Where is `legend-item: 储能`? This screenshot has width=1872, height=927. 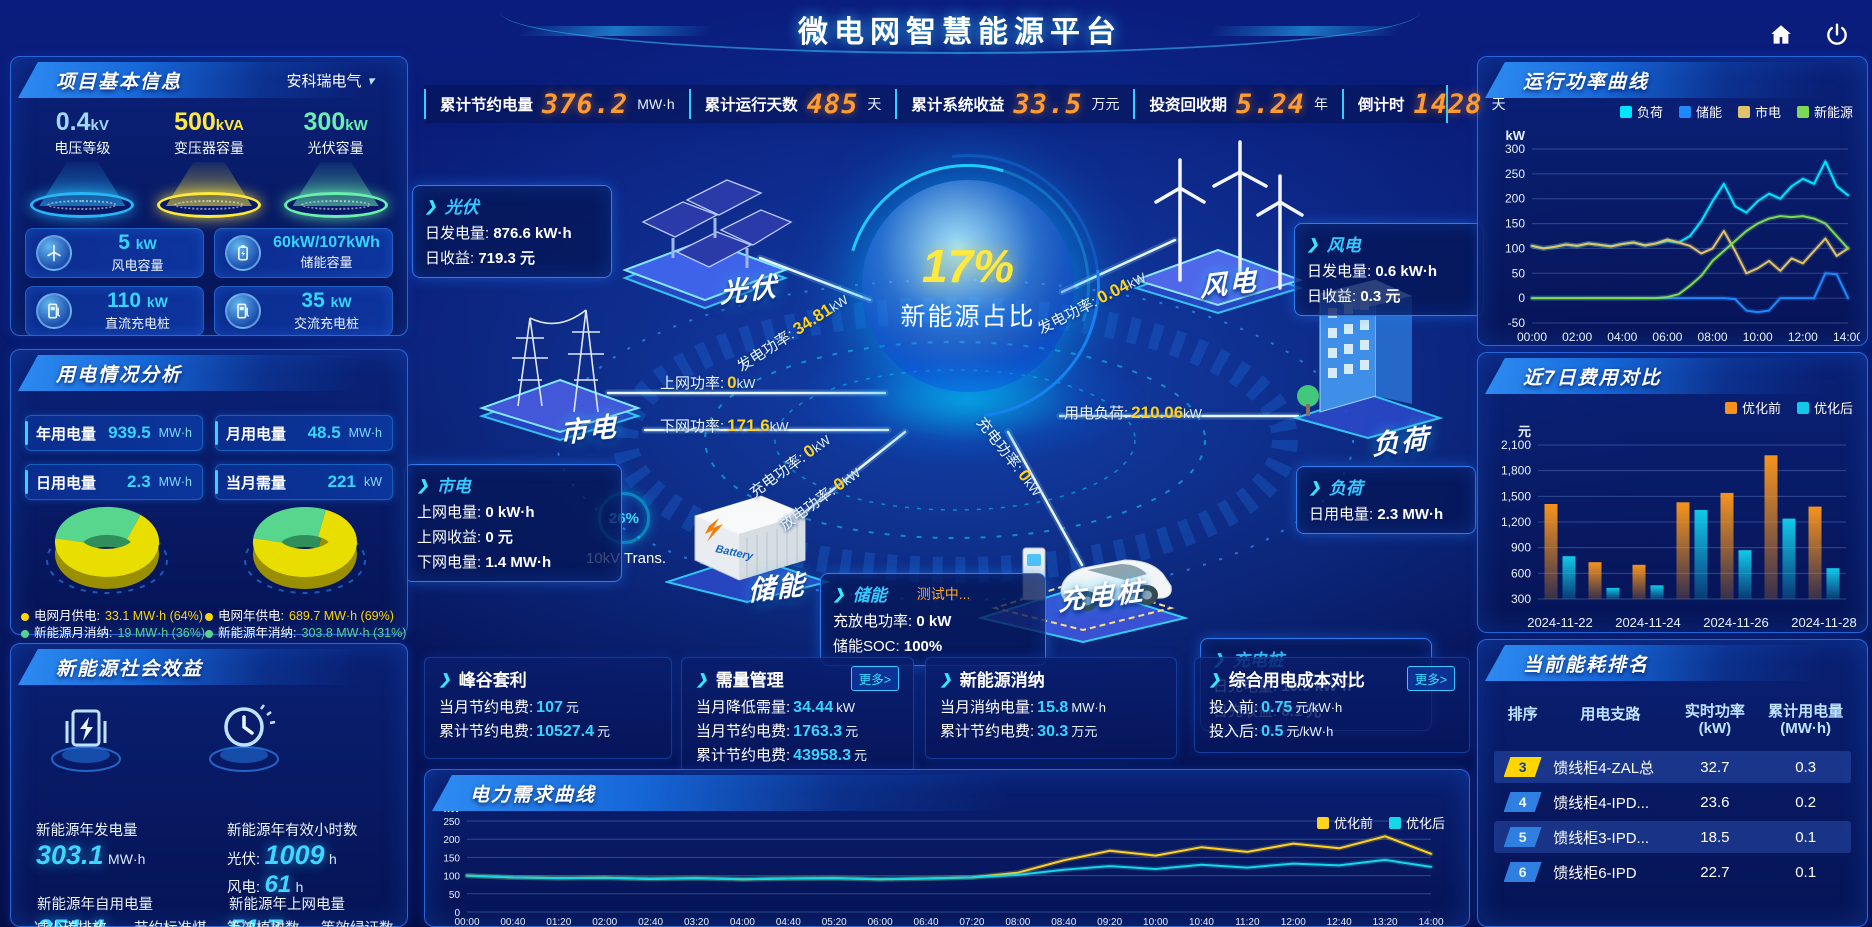
legend-item: 储能 is located at coordinates (1700, 111).